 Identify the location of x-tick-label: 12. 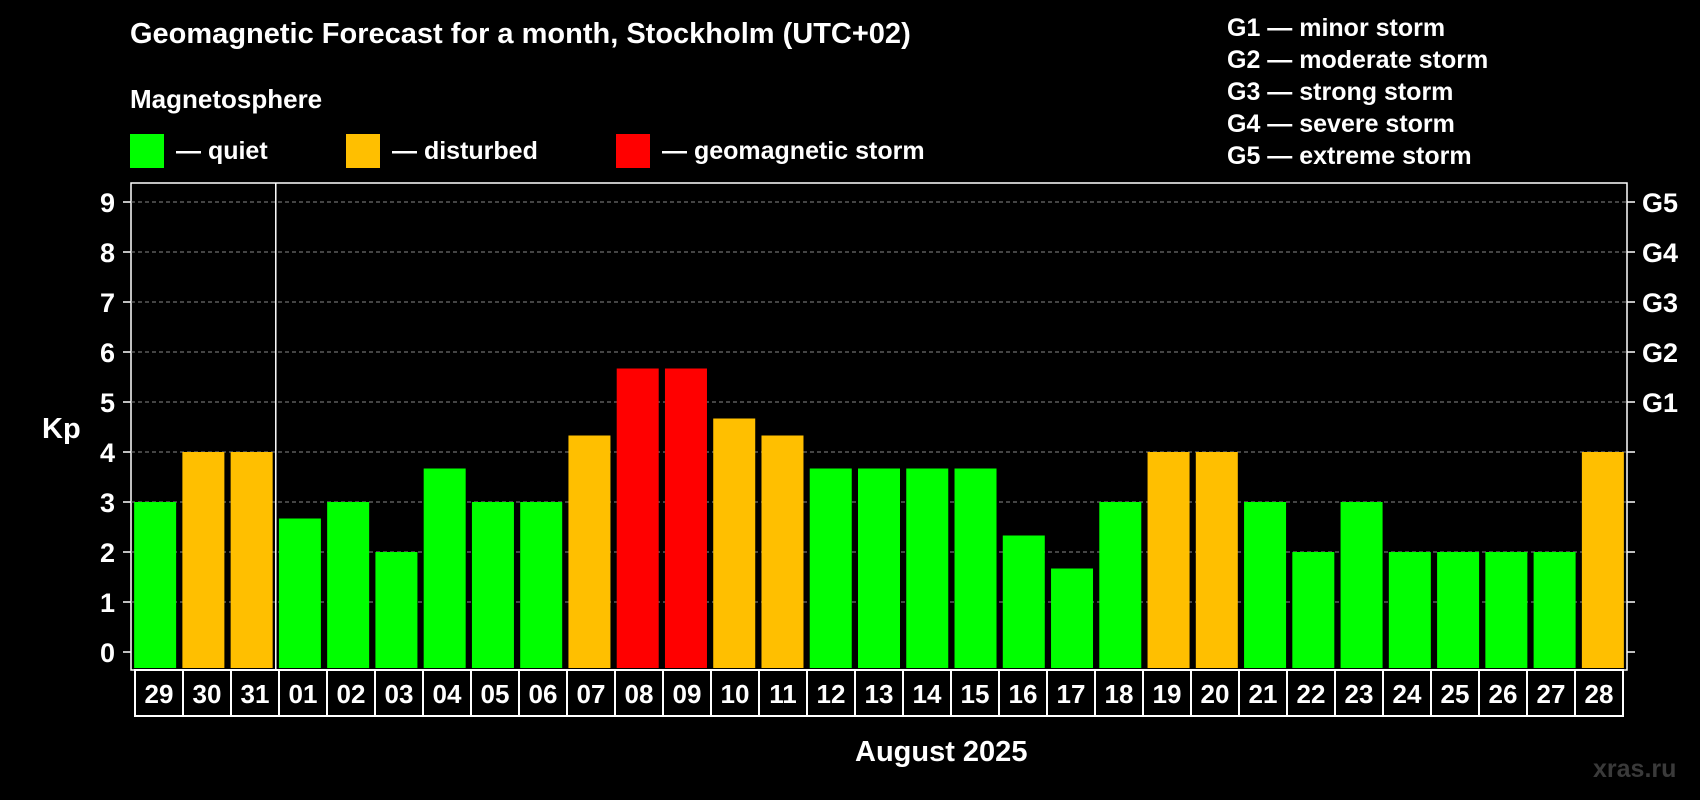
(831, 694).